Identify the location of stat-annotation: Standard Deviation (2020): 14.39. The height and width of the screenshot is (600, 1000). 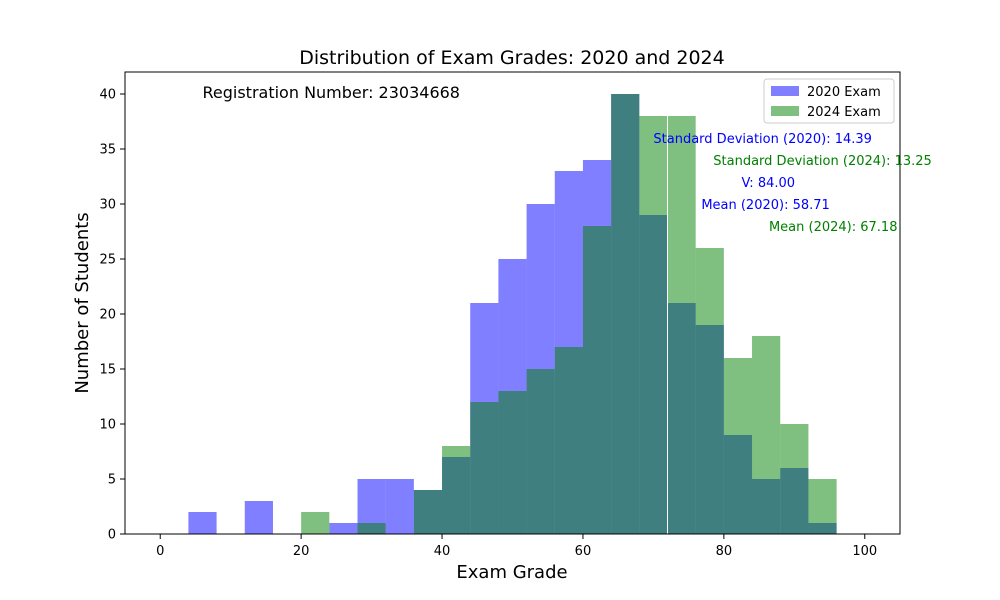
(762, 139).